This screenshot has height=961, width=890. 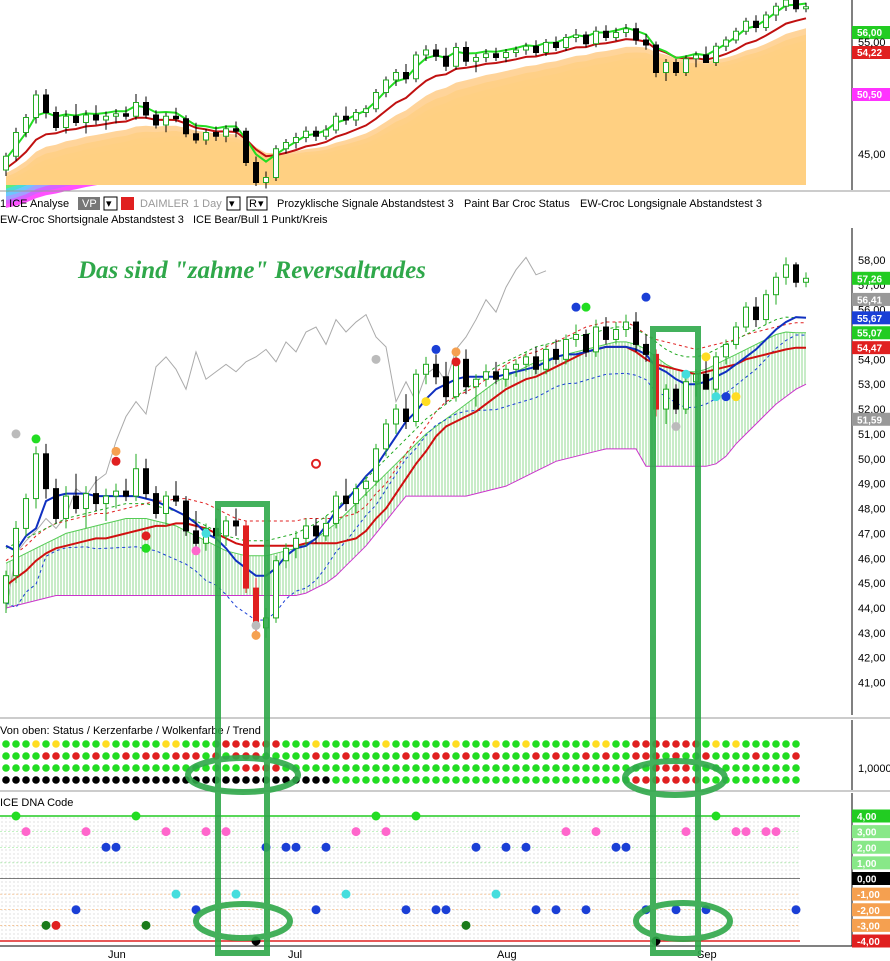 I want to click on x-tick-sep: Sep, so click(x=707, y=955).